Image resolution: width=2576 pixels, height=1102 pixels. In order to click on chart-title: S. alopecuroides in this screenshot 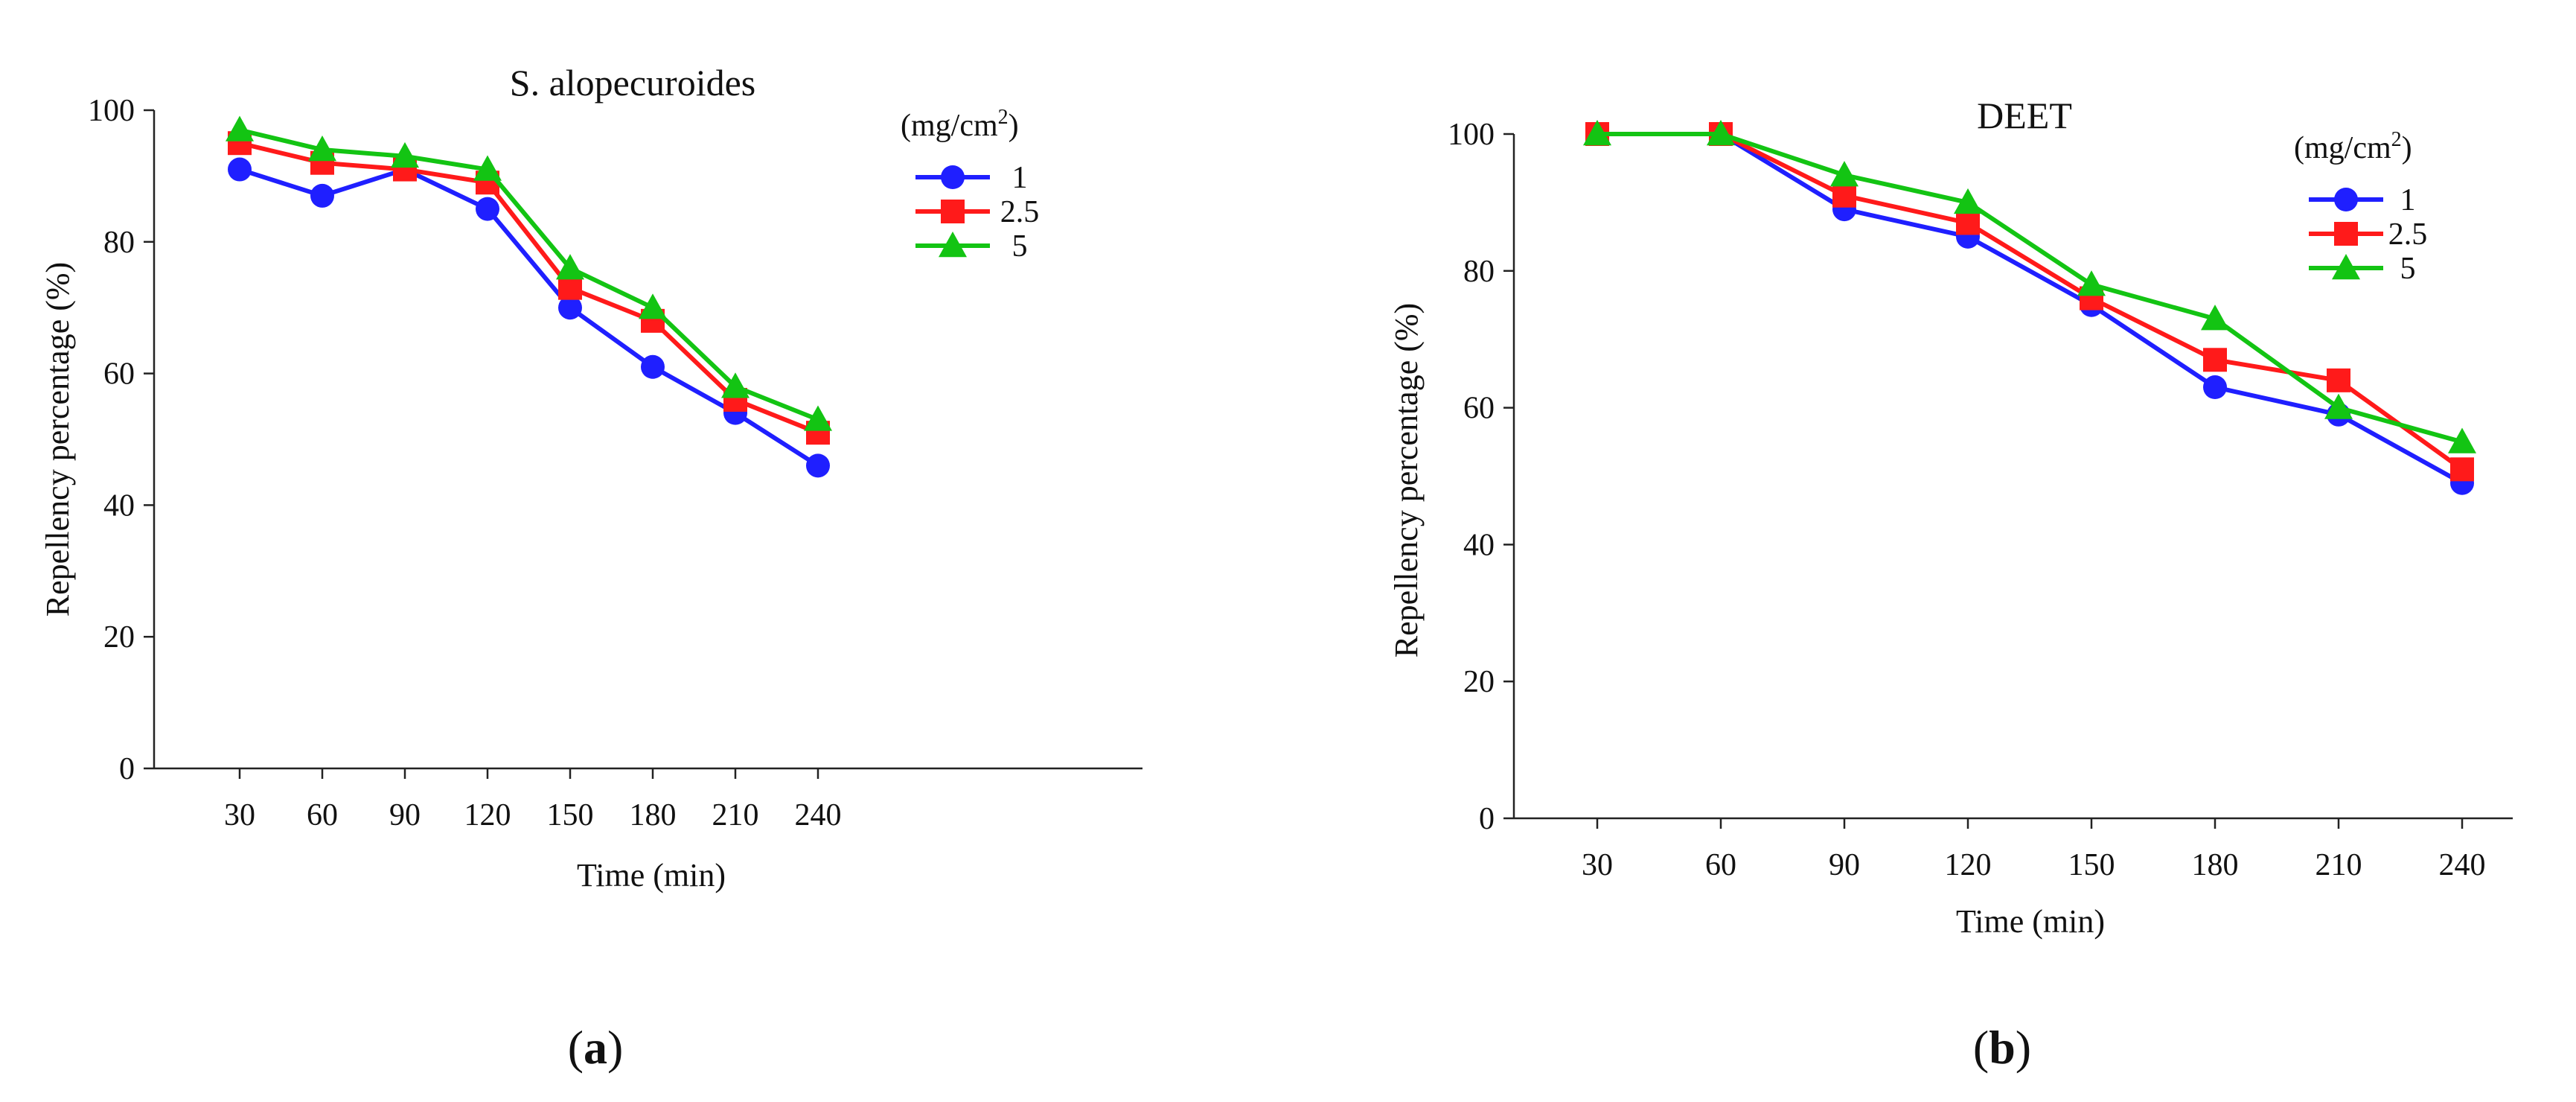, I will do `click(632, 82)`.